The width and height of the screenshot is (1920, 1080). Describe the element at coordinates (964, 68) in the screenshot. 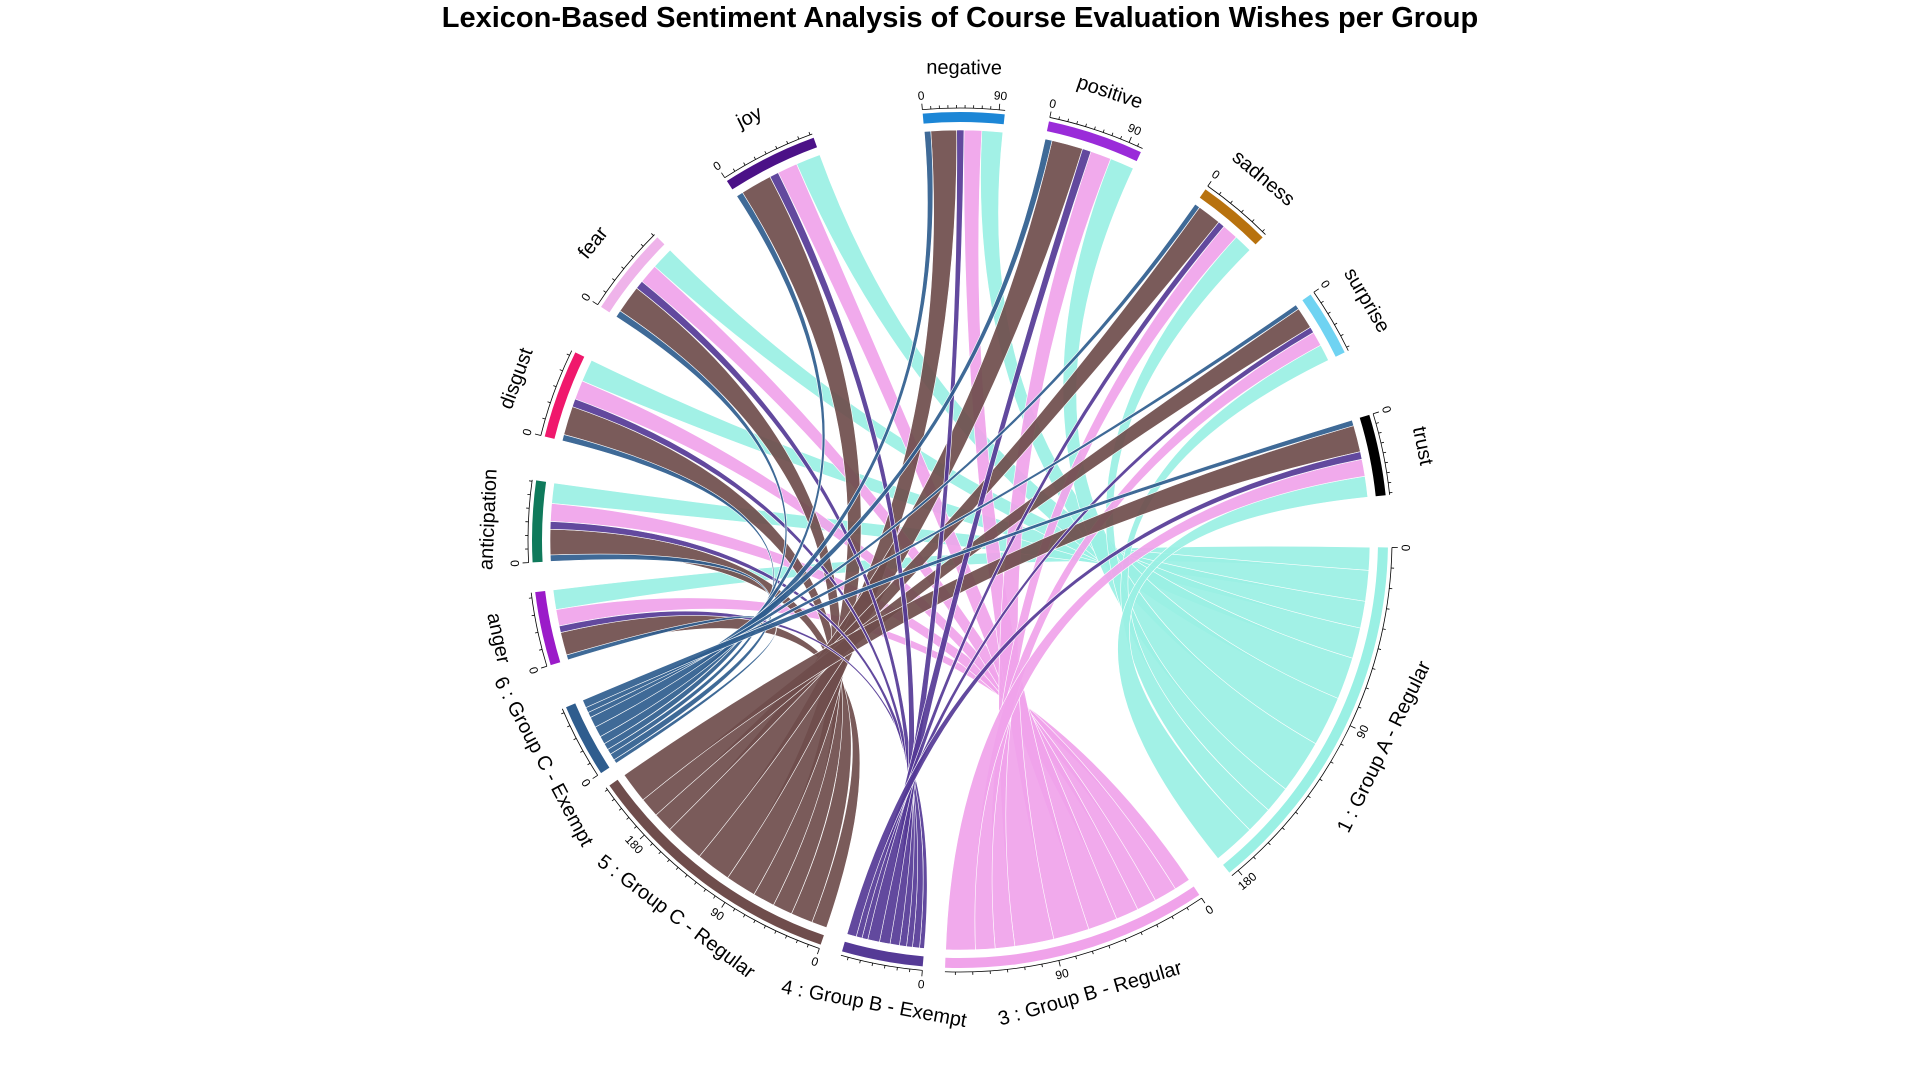

I see `sentiment-label: negative` at that location.